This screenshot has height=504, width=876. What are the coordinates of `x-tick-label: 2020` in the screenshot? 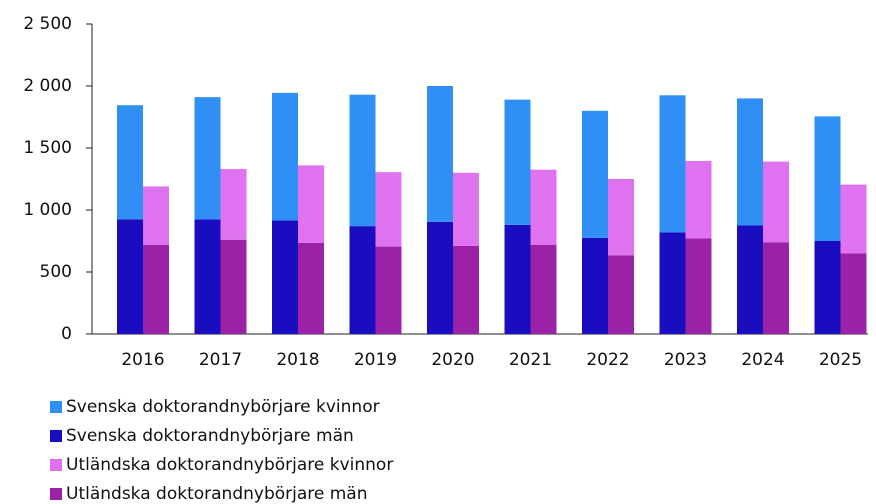 It's located at (452, 360).